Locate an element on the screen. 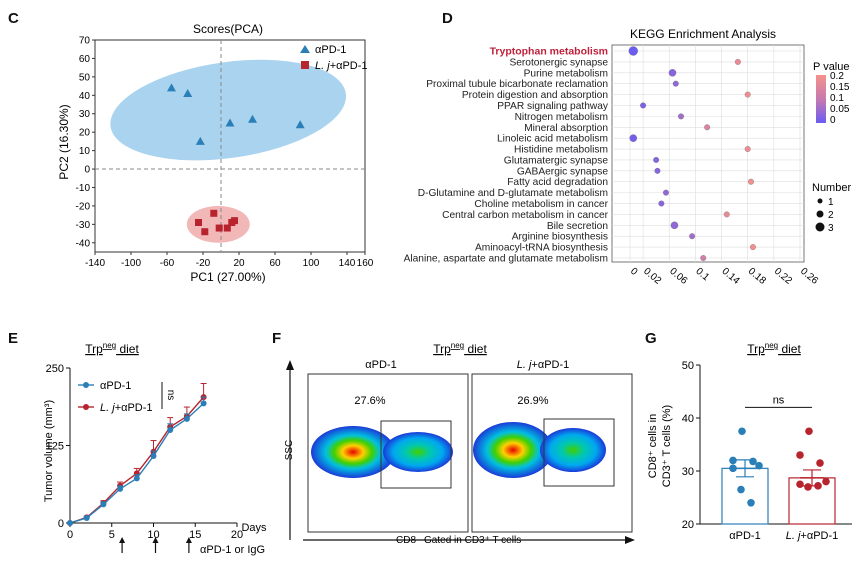 The image size is (868, 571). kegg-pathway-label: Mineral absorption is located at coordinates (566, 128).